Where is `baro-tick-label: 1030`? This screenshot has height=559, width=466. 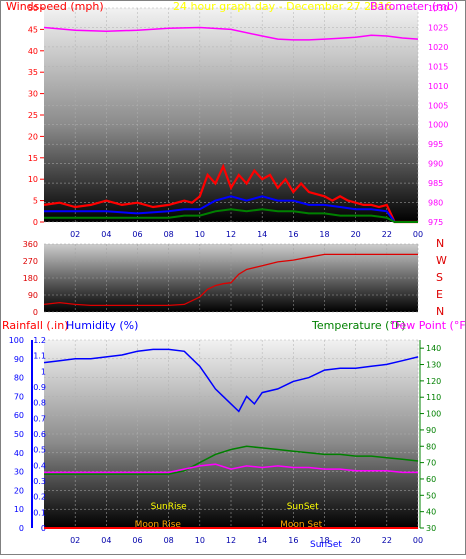 baro-tick-label: 1030 is located at coordinates (438, 8).